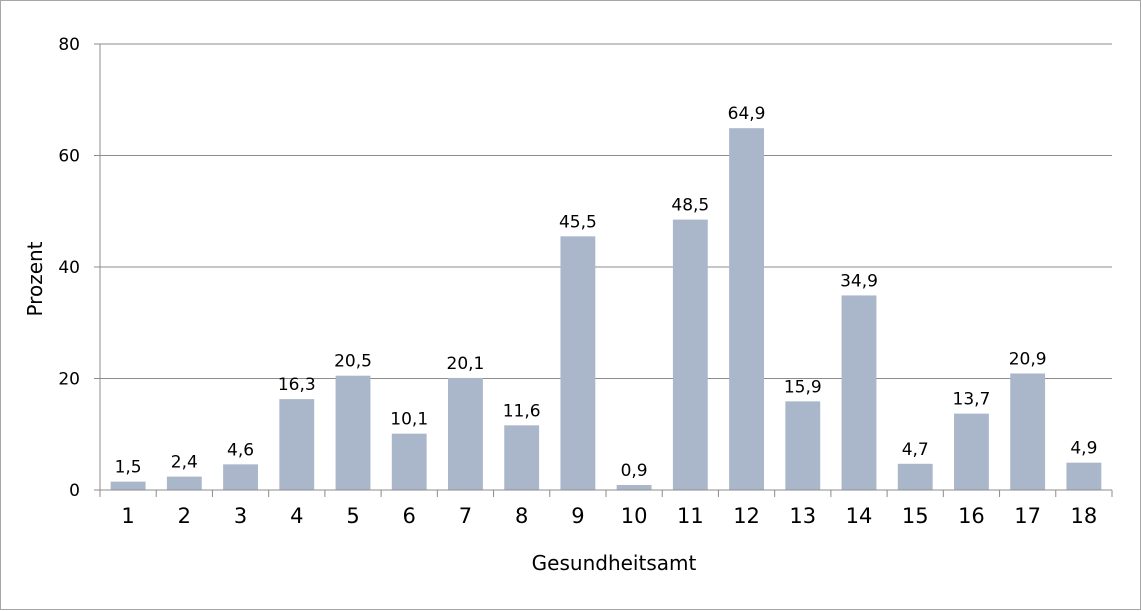 The width and height of the screenshot is (1141, 611). Describe the element at coordinates (184, 463) in the screenshot. I see `data-label: 2,4` at that location.